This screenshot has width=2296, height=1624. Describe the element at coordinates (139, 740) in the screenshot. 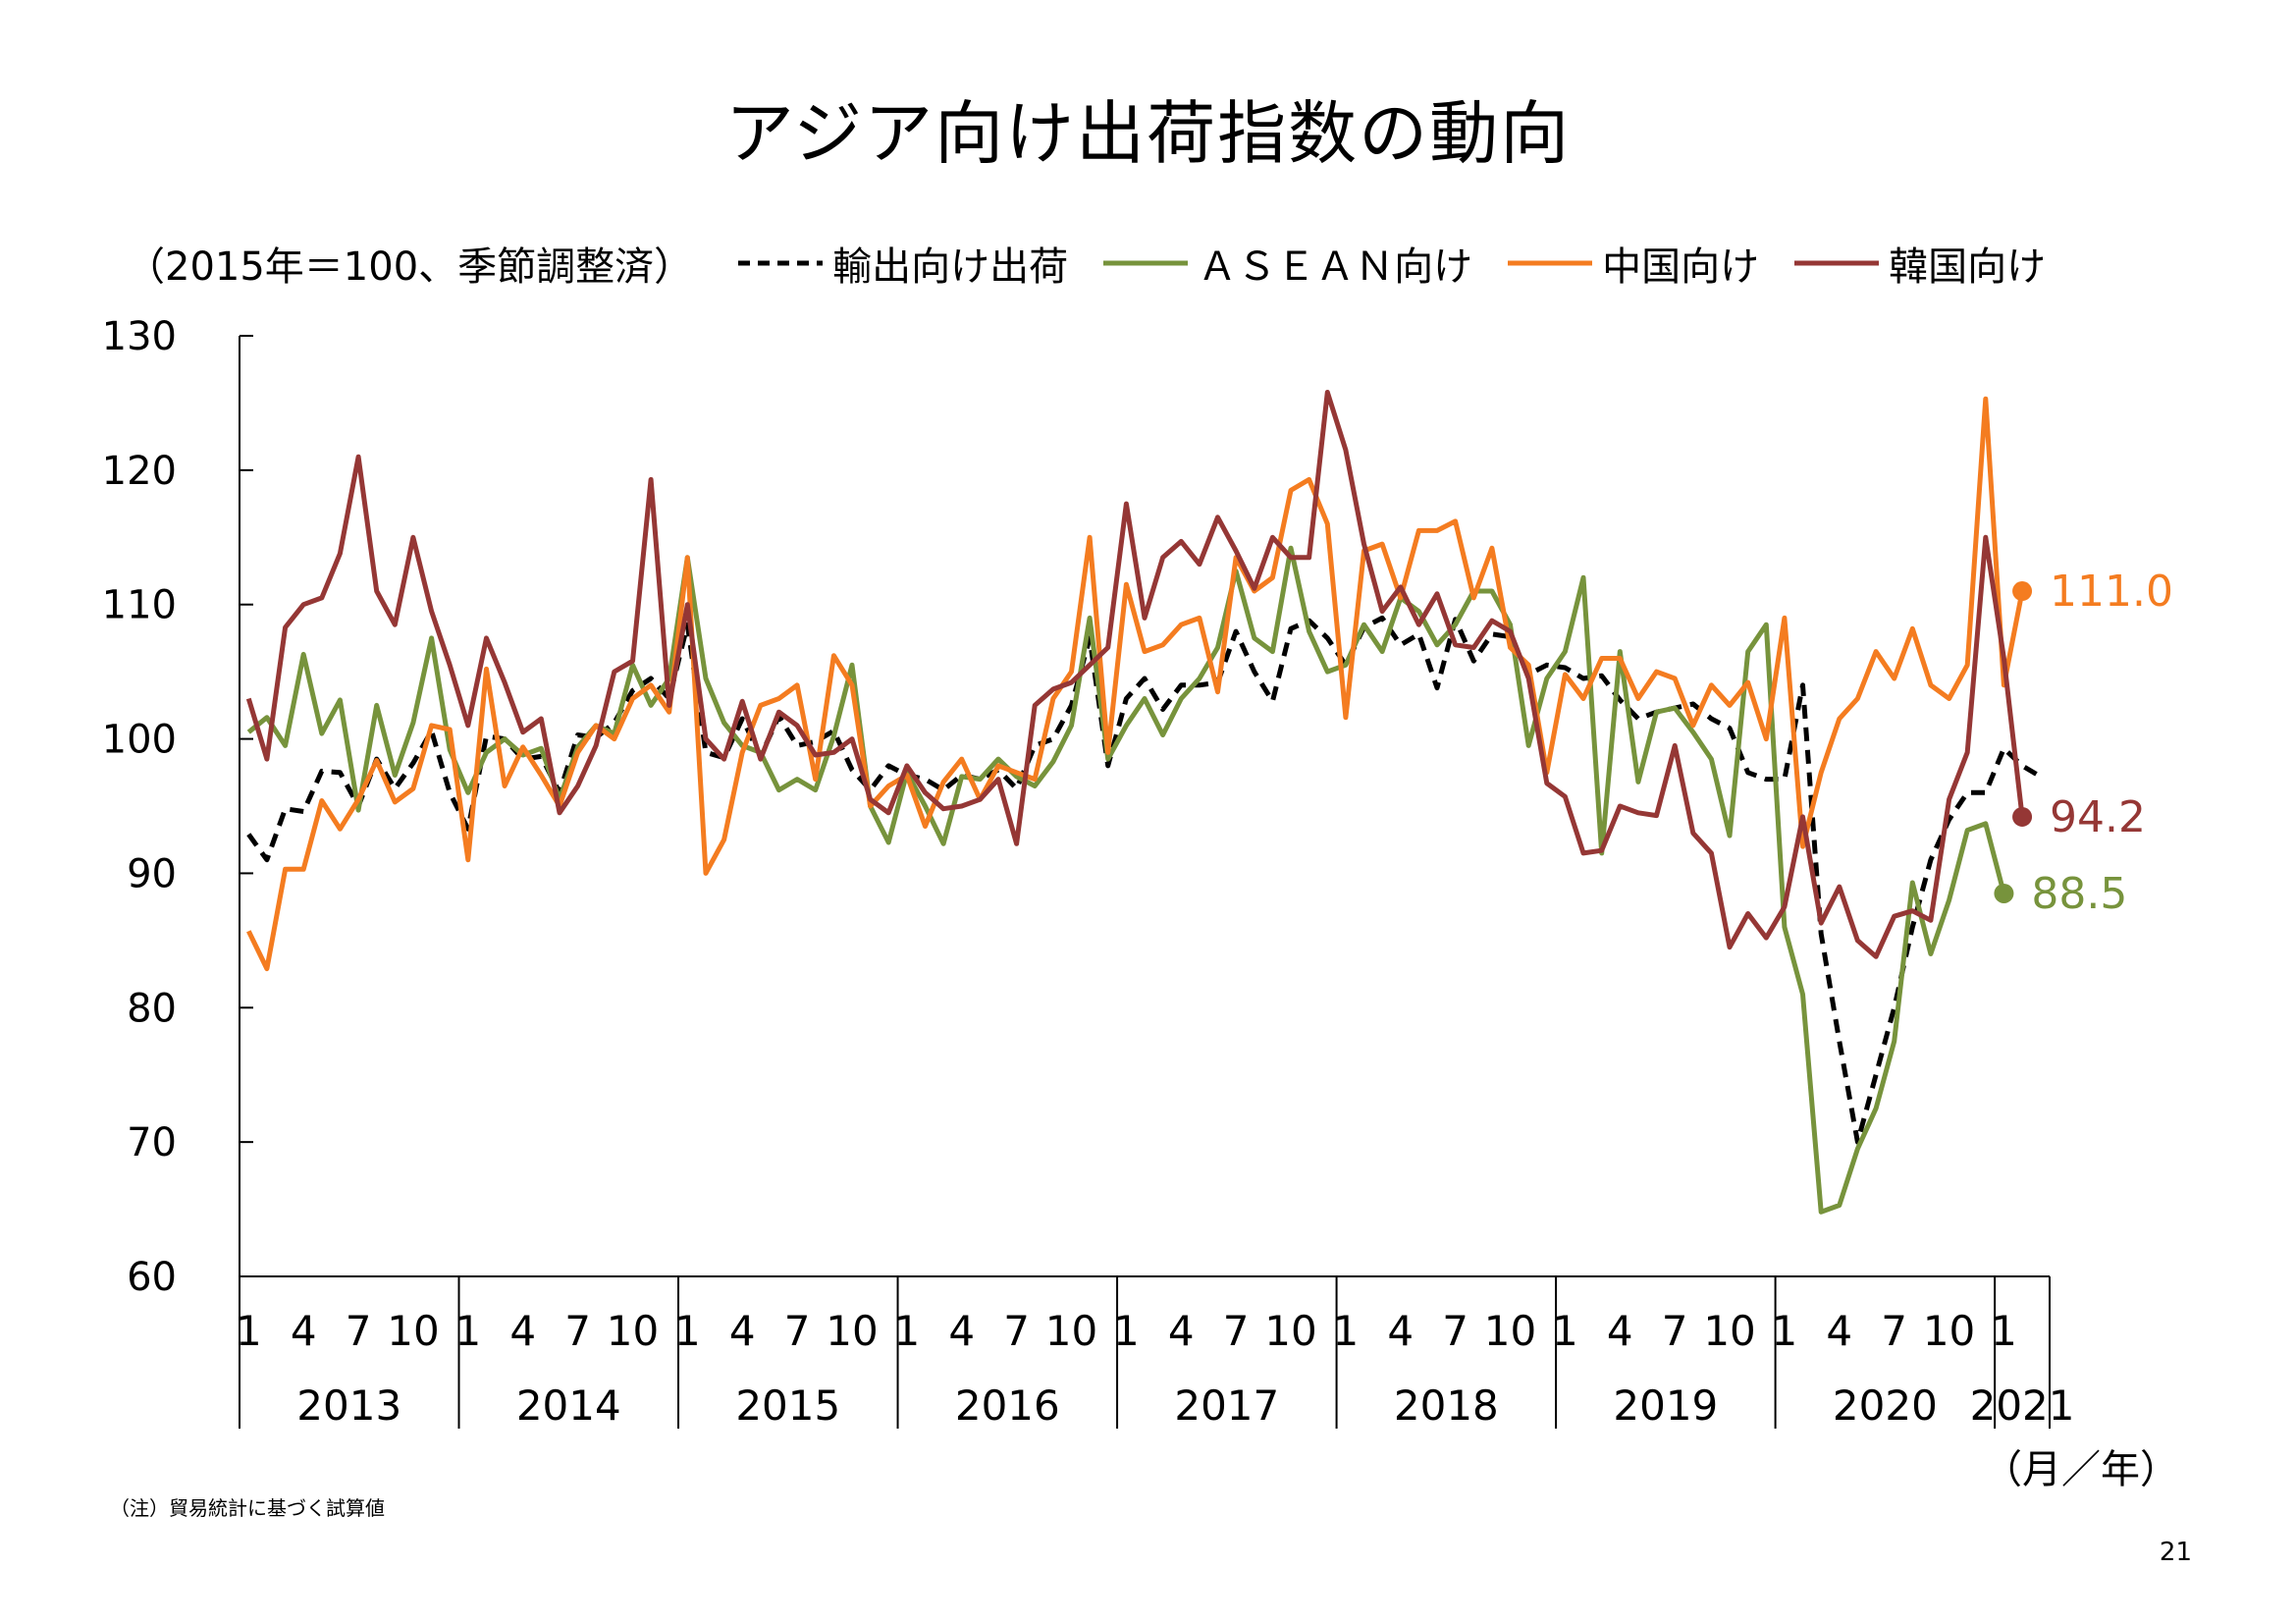

I see `y-tick-label: 100` at that location.